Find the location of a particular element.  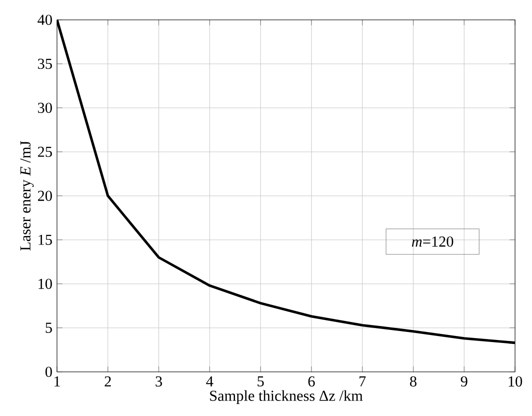

y-tick-label: 30 is located at coordinates (45, 108).